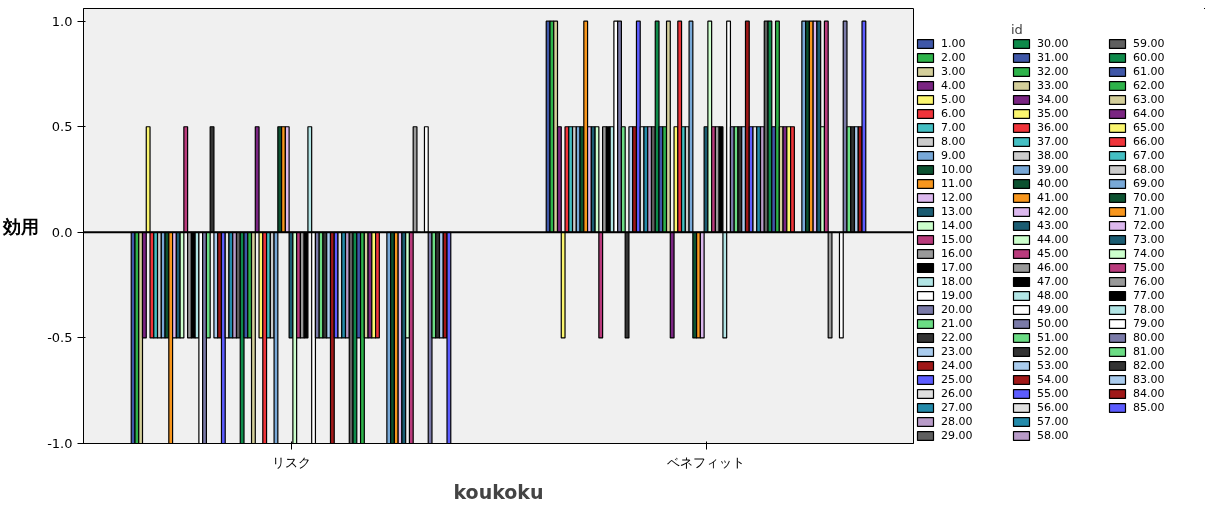  Describe the element at coordinates (953, 43) in the screenshot. I see `legend-label: 1.00` at that location.